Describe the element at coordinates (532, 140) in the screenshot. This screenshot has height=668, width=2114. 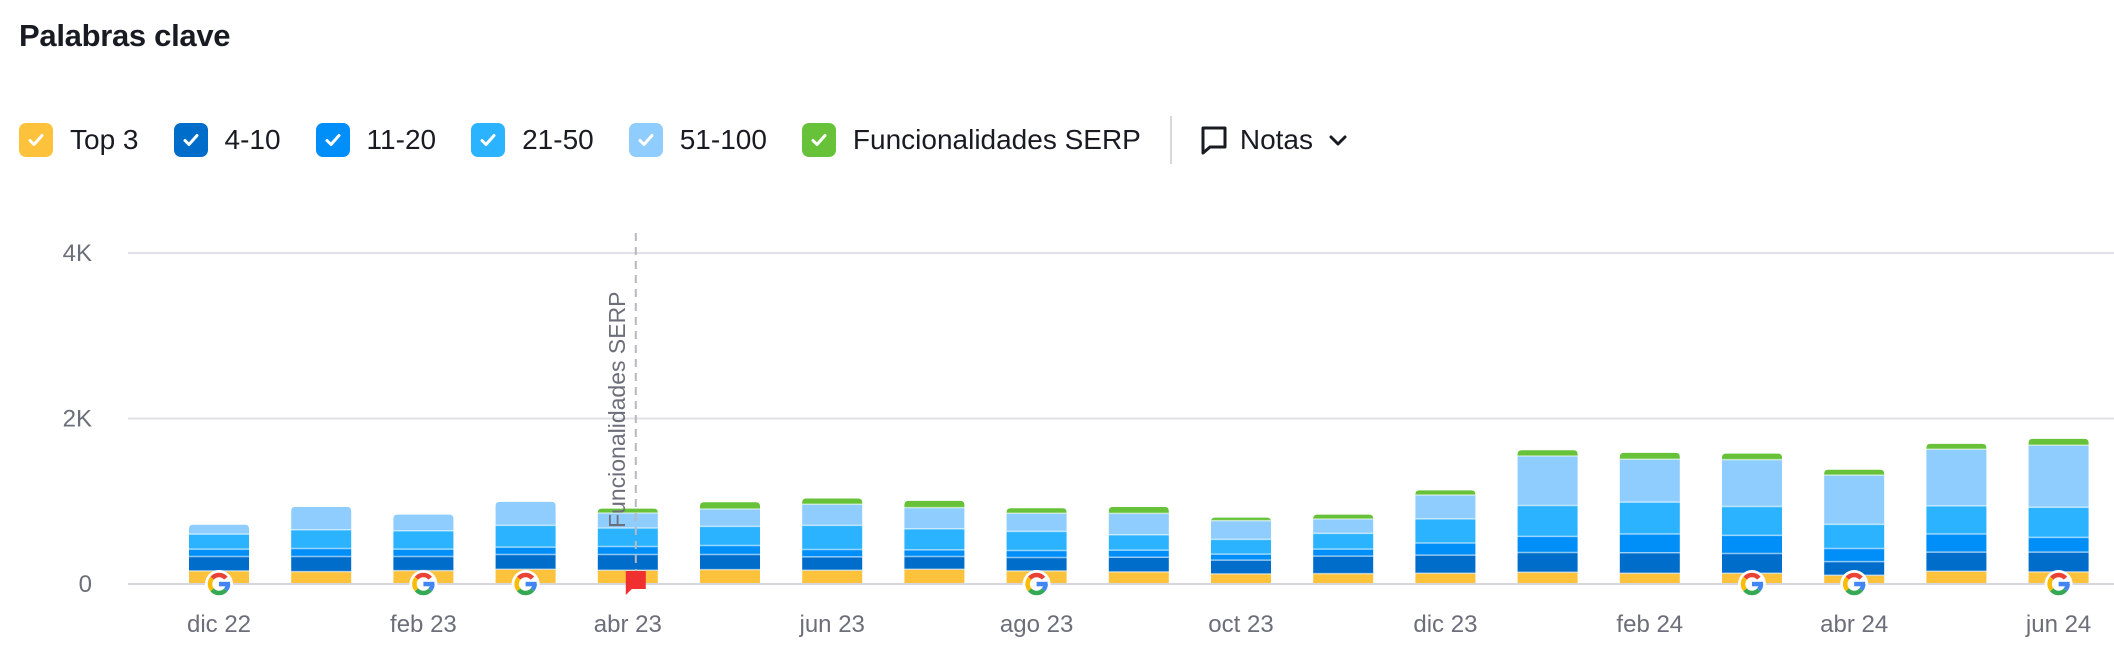
I see `legend-item-21-50: 21-50` at that location.